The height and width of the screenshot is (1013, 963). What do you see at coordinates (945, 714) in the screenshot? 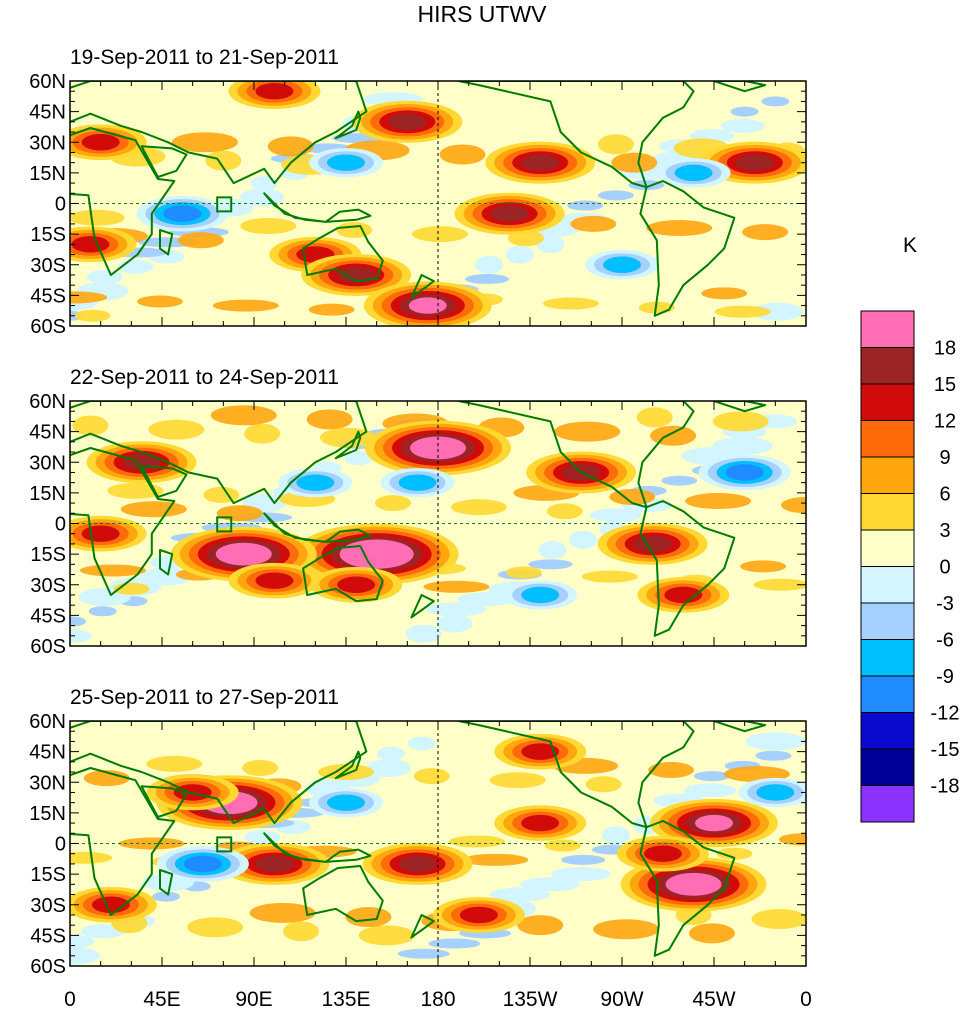
I see `colorbar-label: -12` at bounding box center [945, 714].